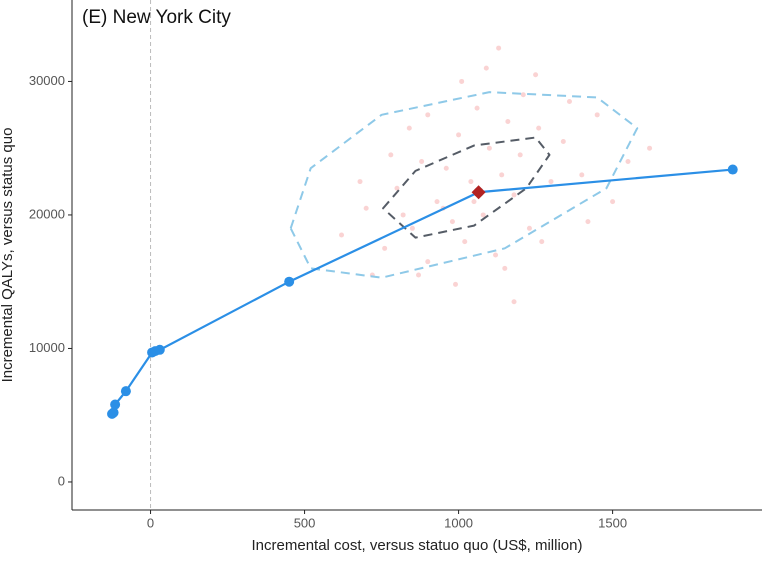  What do you see at coordinates (150, 522) in the screenshot?
I see `x-tick-label: 0` at bounding box center [150, 522].